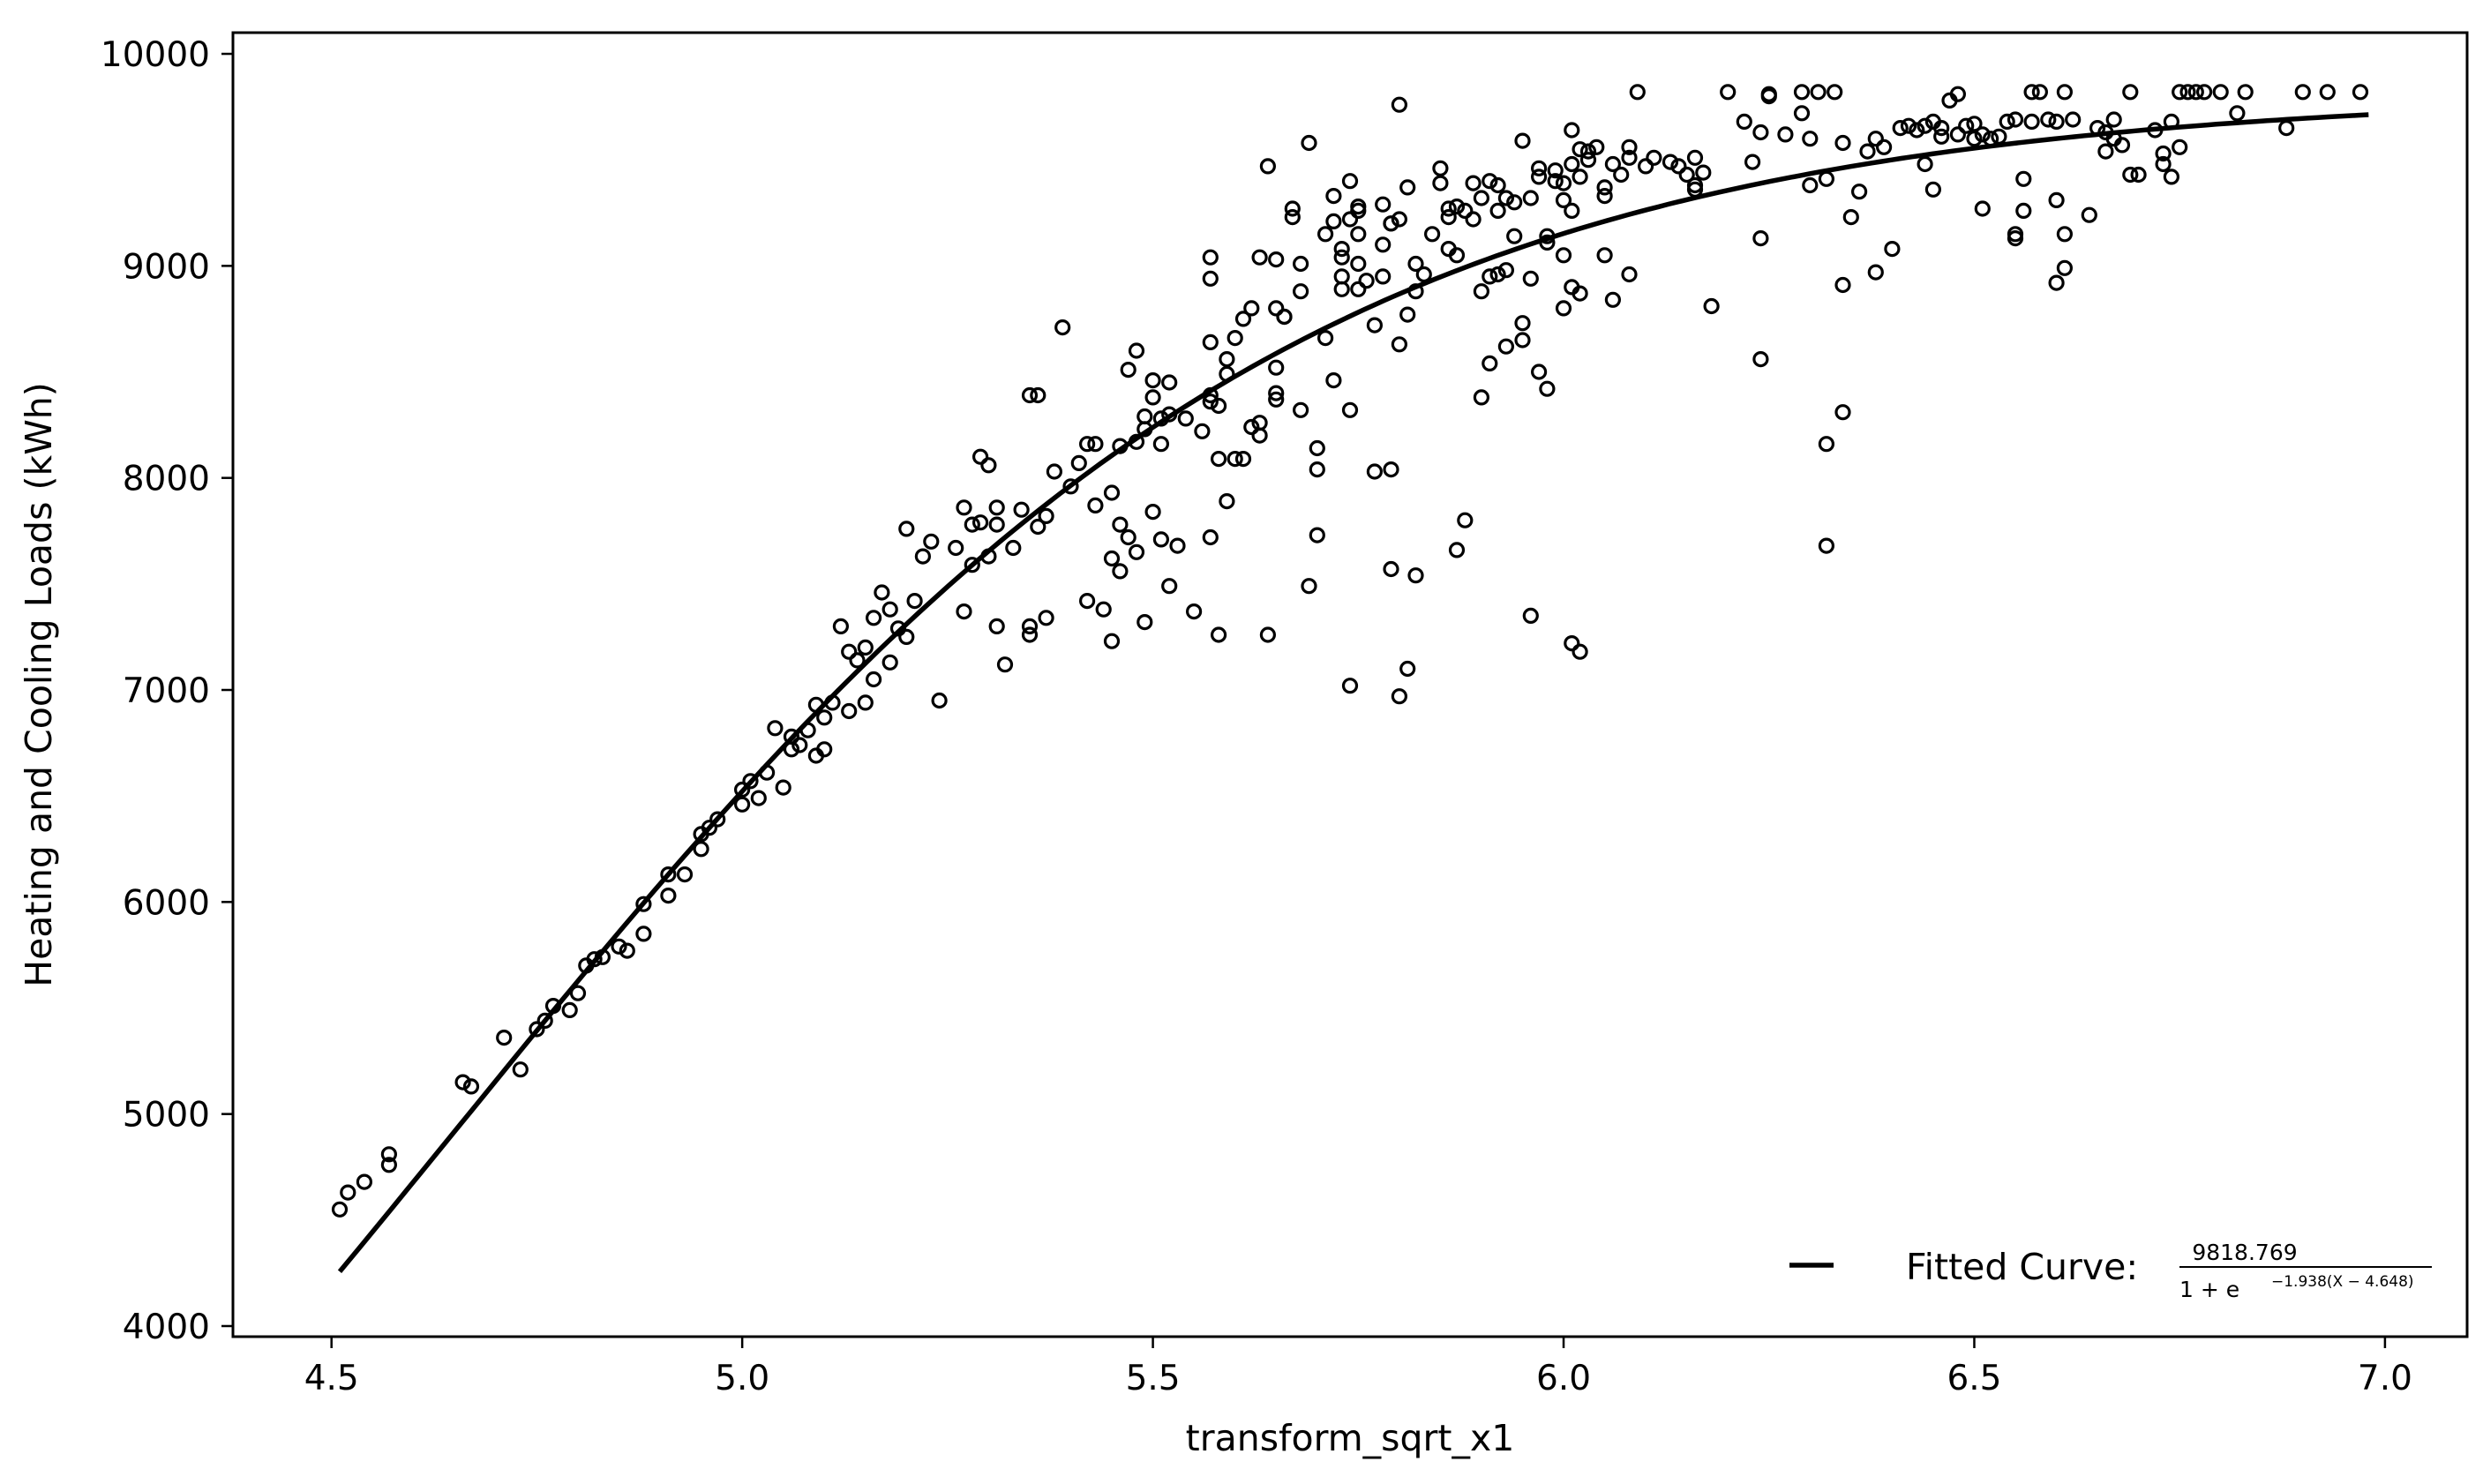 Image resolution: width=2483 pixels, height=1484 pixels. Describe the element at coordinates (1350, 1438) in the screenshot. I see `x-axis-label: transform_sqrt_x1` at that location.